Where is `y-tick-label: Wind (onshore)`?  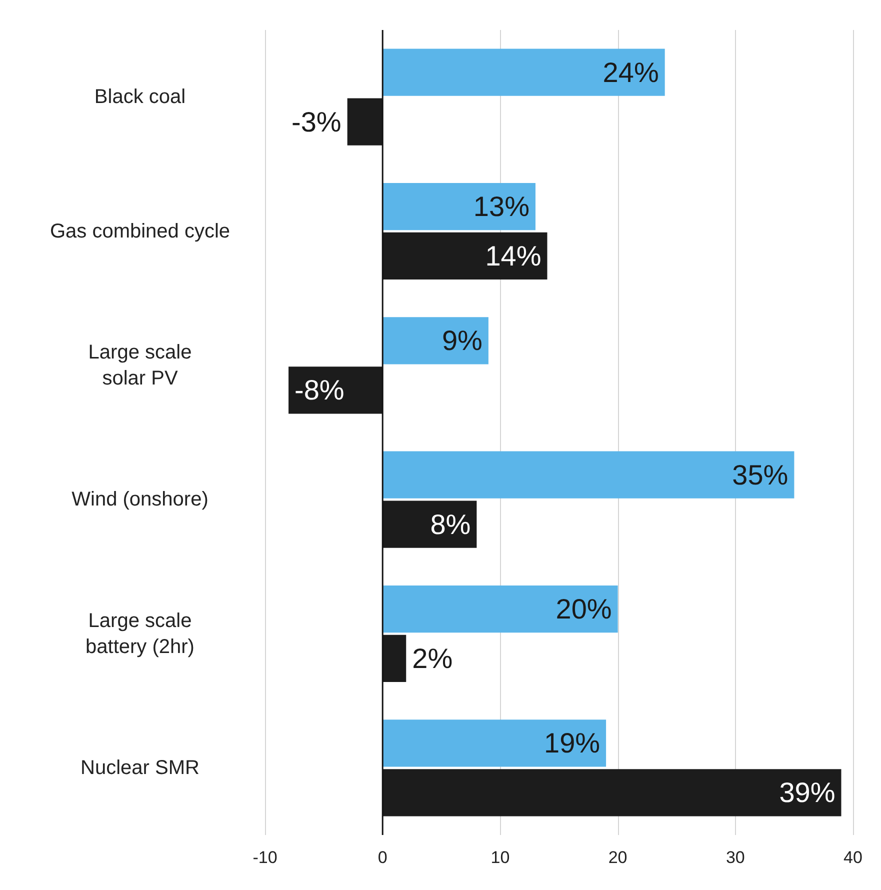
y-tick-label: Wind (onshore) is located at coordinates (140, 499).